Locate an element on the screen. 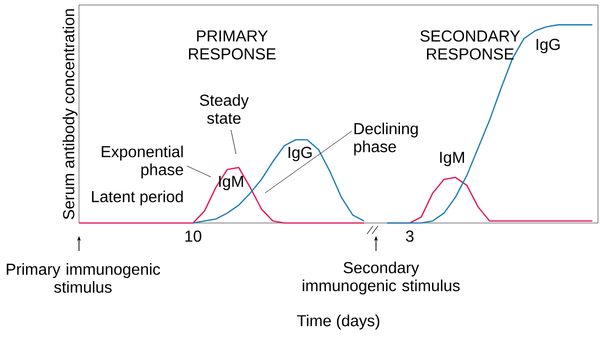 This screenshot has width=600, height=338. text: Secondary immunogenic stimulus is located at coordinates (381, 278).